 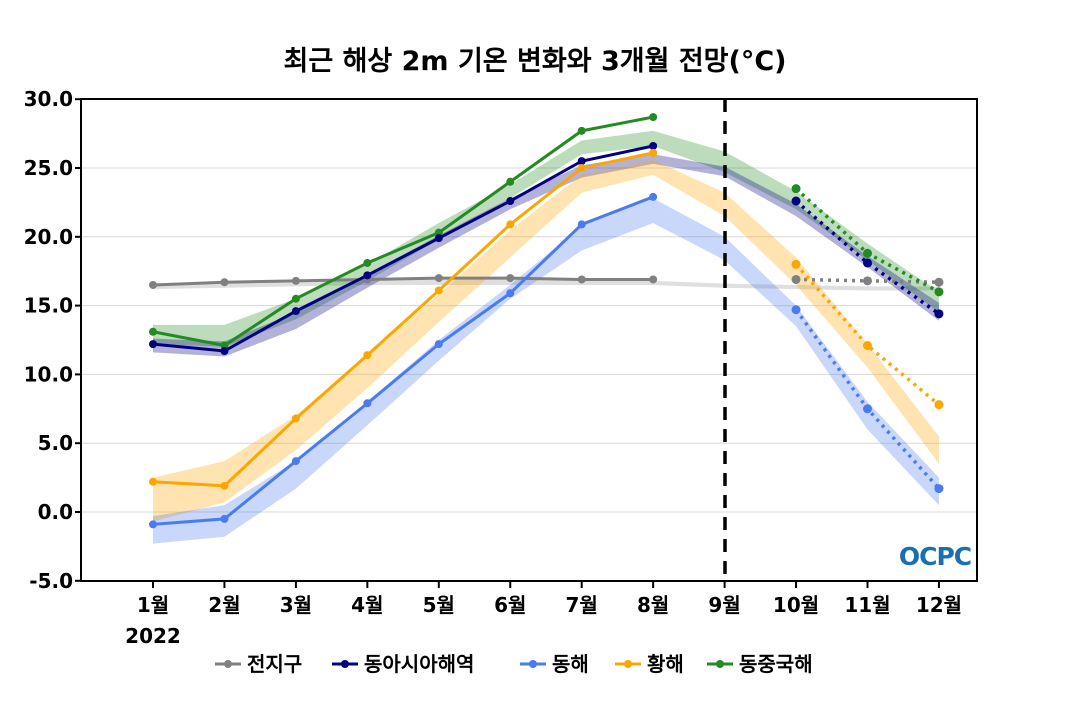 What do you see at coordinates (48, 168) in the screenshot?
I see `y-tick-label: 25.0` at bounding box center [48, 168].